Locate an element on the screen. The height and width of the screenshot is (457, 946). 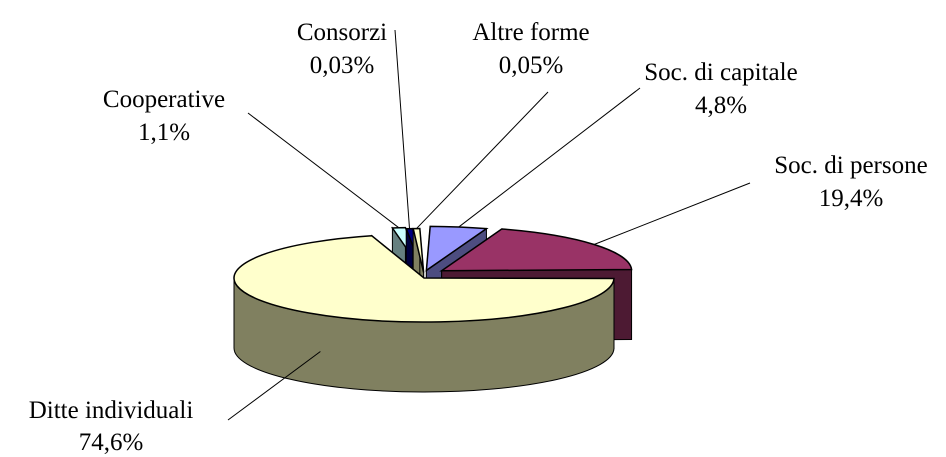
leader-soc-di-persone is located at coordinates (672, 213).